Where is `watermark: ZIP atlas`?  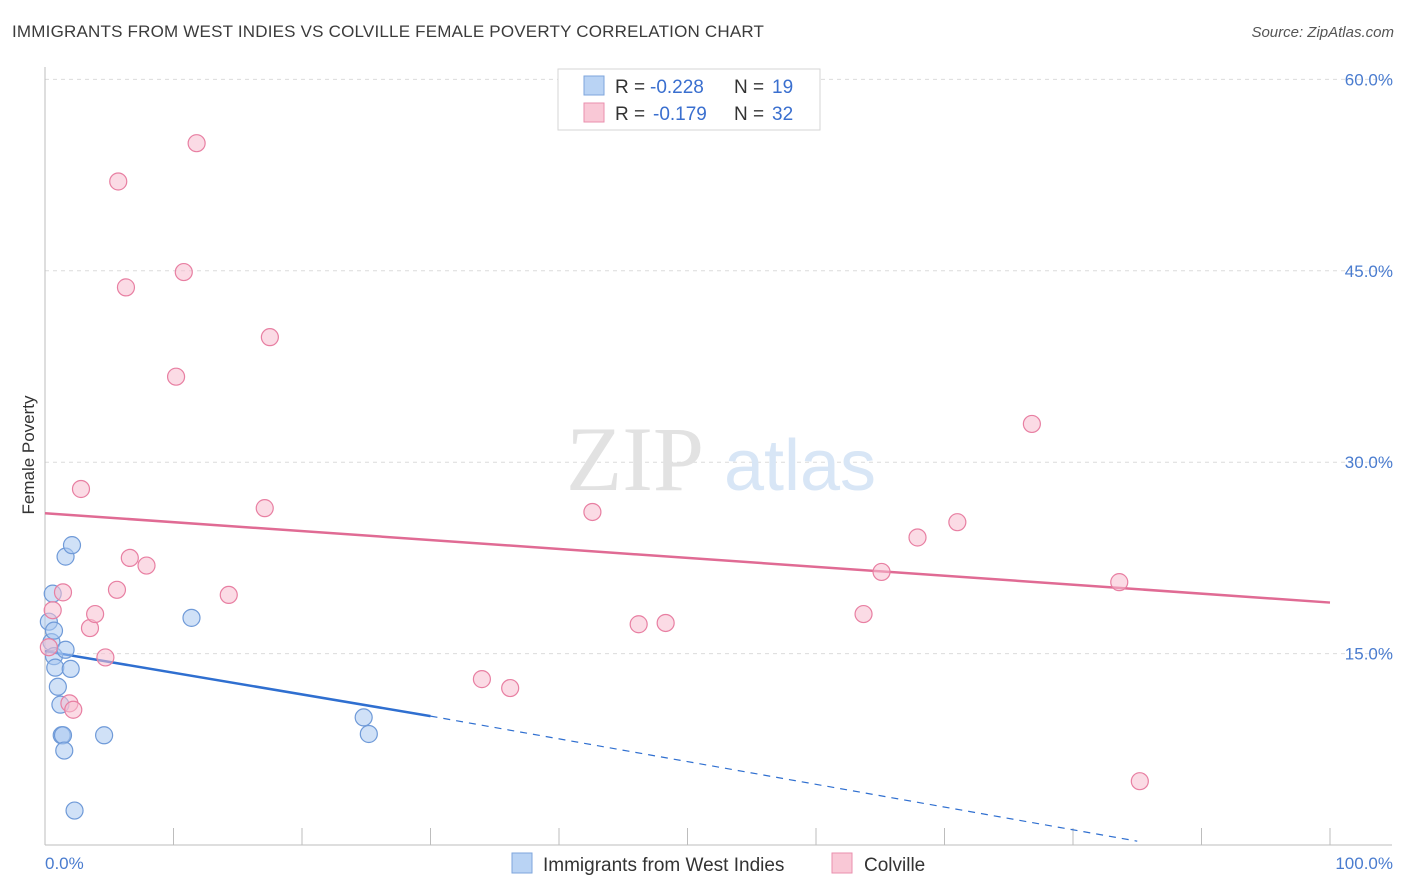 watermark: ZIP atlas is located at coordinates (721, 459).